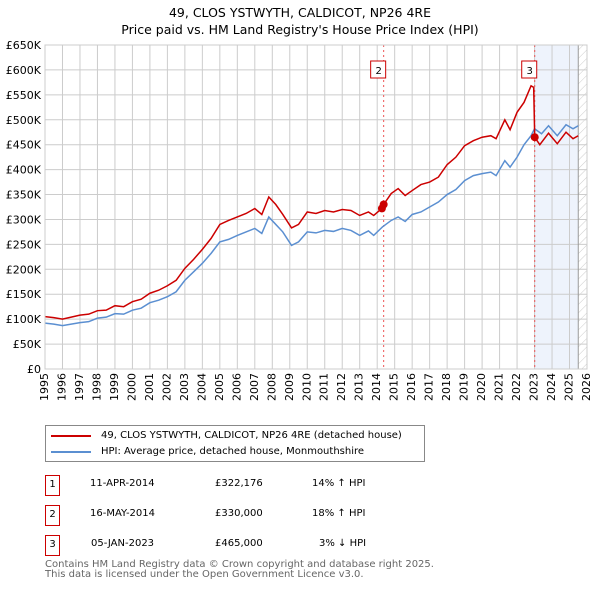  Describe the element at coordinates (481, 387) in the screenshot. I see `x-tick-label: 2020` at that location.